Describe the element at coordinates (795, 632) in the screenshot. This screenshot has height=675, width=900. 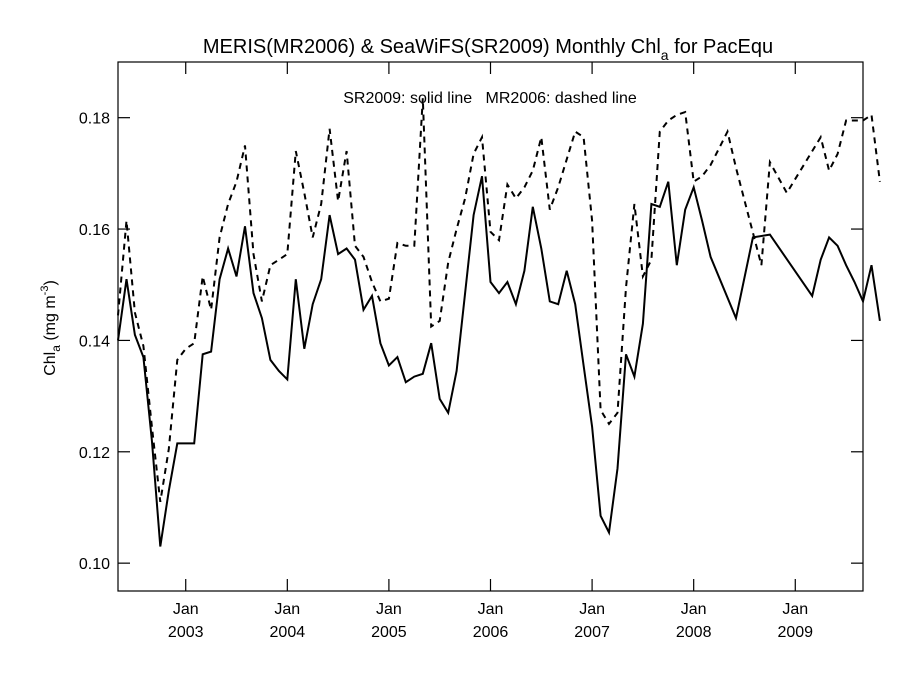
I see `x-tick-year-label: 2009` at that location.